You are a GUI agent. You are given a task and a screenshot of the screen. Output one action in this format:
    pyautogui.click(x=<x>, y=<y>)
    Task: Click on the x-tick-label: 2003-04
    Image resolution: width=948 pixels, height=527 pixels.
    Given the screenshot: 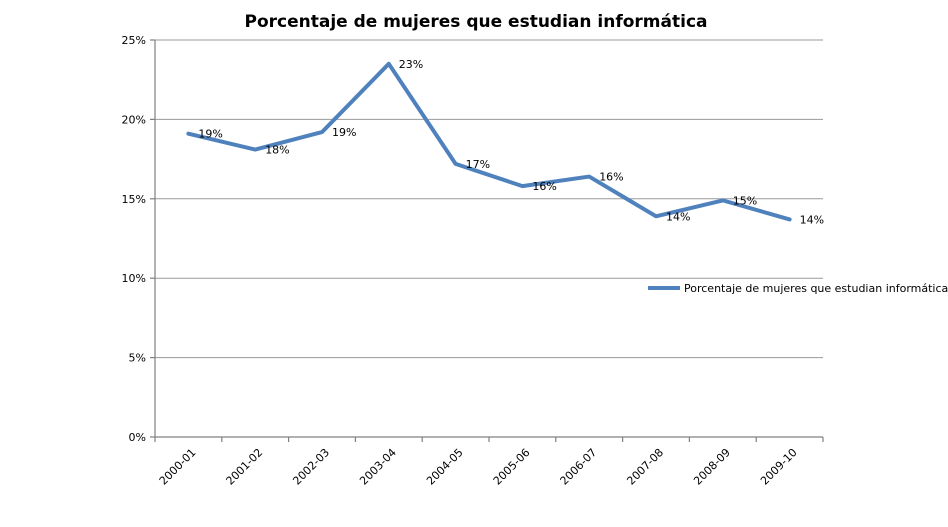 What is the action you would take?
    pyautogui.click(x=378, y=467)
    